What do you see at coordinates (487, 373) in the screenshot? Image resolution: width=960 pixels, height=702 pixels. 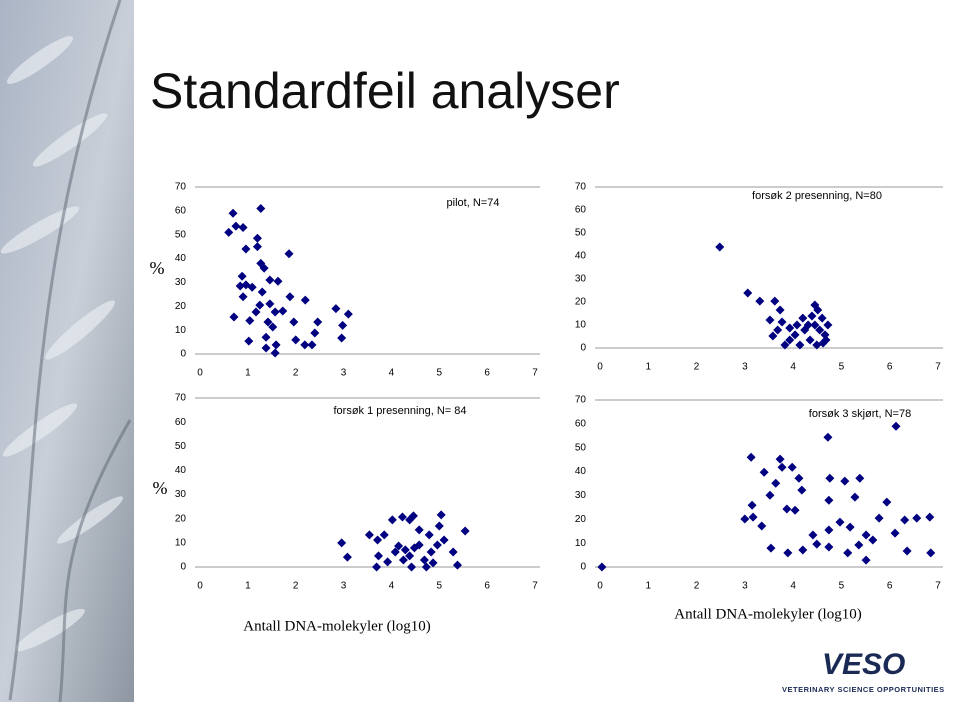 I see `x-tick-label: 6` at bounding box center [487, 373].